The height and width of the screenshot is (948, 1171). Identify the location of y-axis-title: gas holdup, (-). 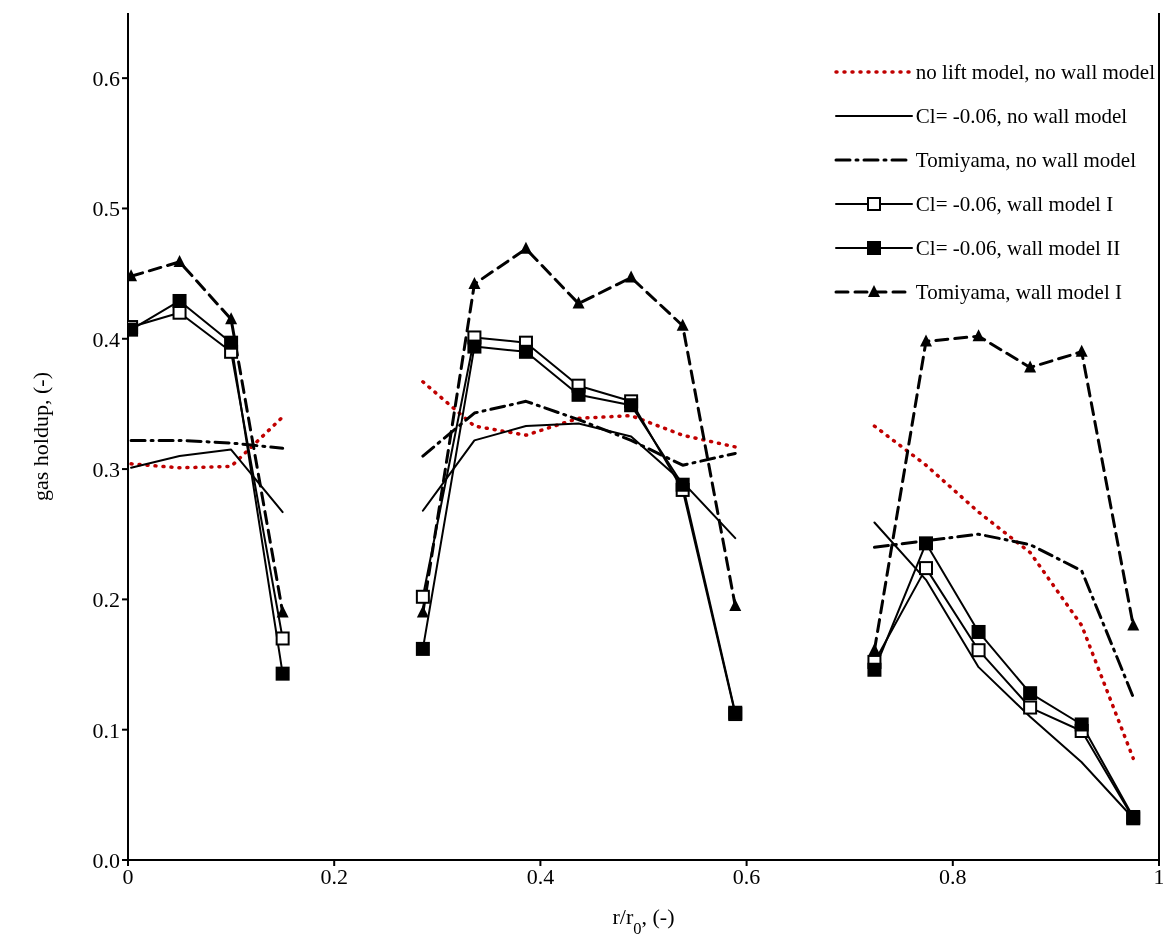
(40, 436).